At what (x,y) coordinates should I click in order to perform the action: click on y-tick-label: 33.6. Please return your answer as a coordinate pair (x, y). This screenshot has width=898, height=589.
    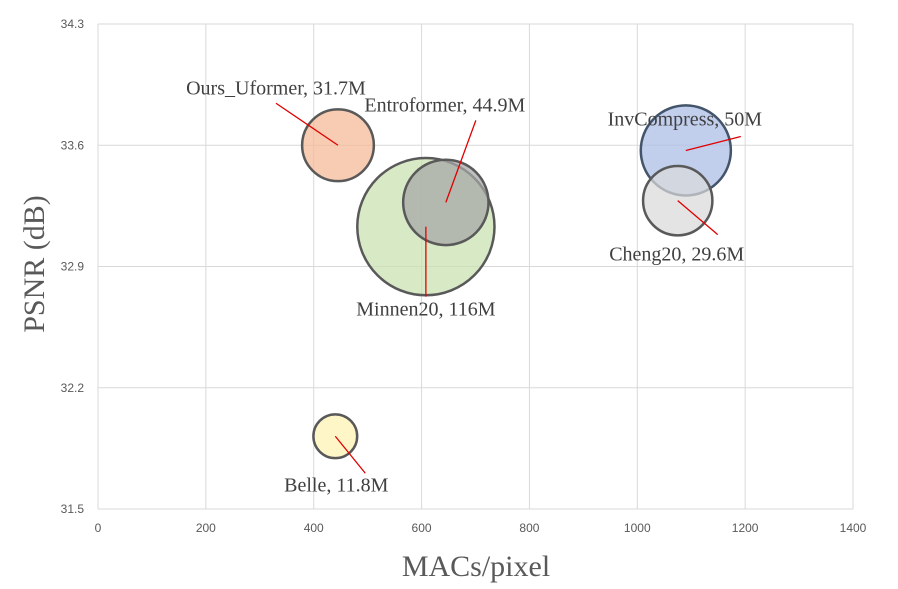
    Looking at the image, I should click on (73, 145).